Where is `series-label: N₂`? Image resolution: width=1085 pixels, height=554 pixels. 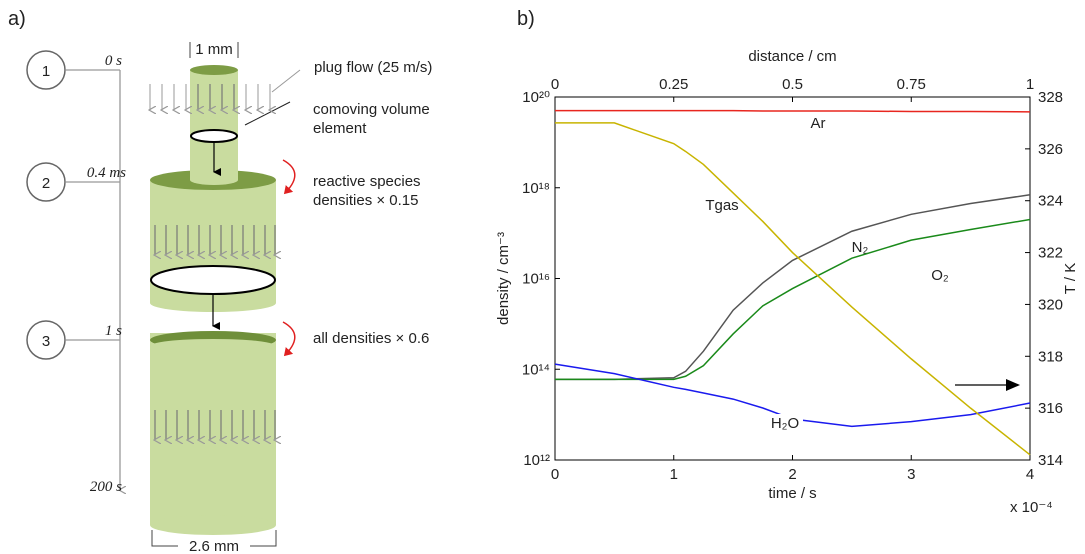 series-label: N₂ is located at coordinates (860, 247).